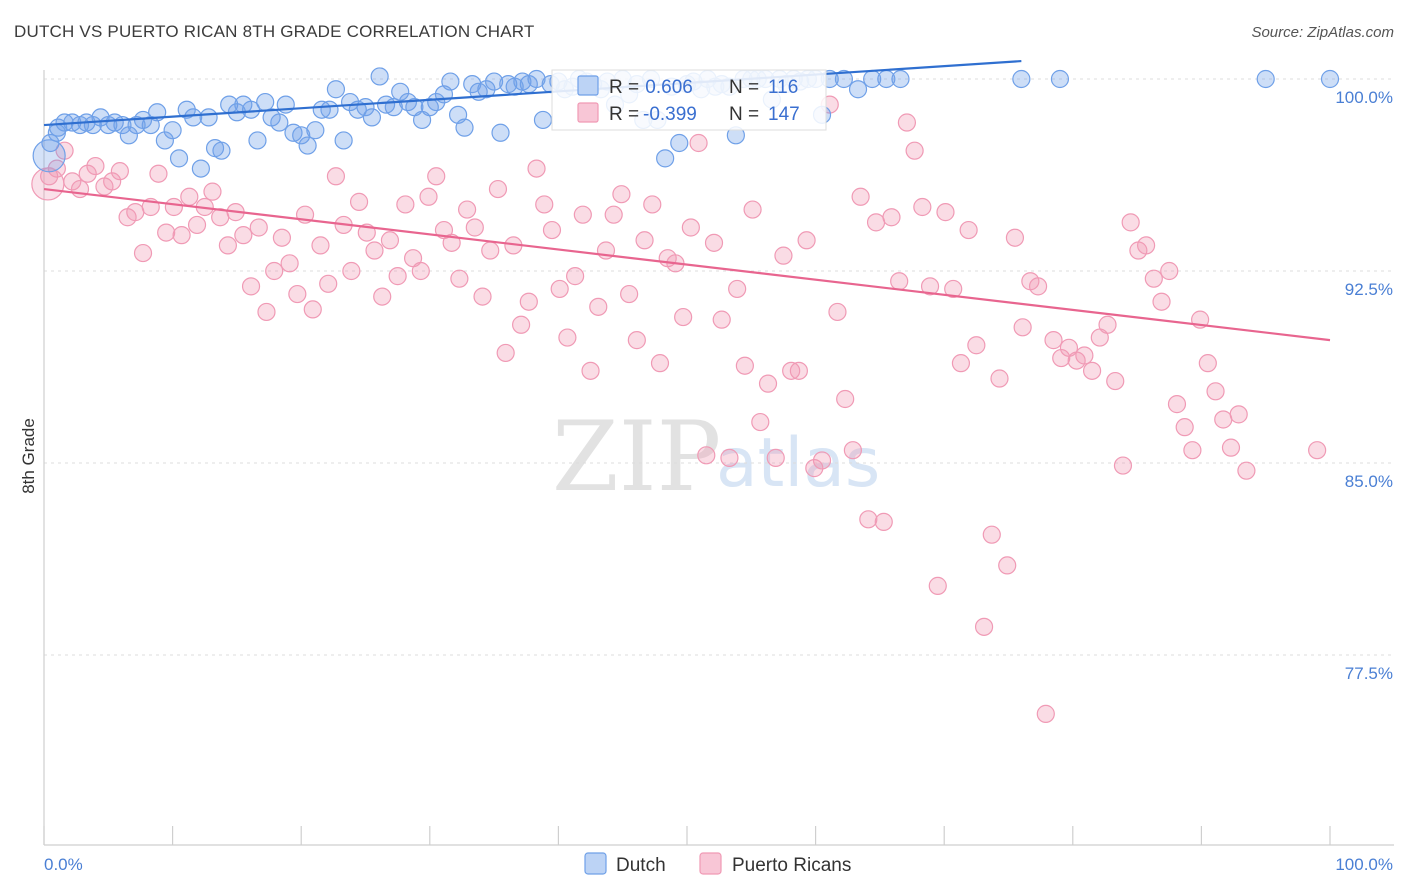  What do you see at coordinates (1322, 32) in the screenshot?
I see `source-label: Source: ZipAtlas.com` at bounding box center [1322, 32].